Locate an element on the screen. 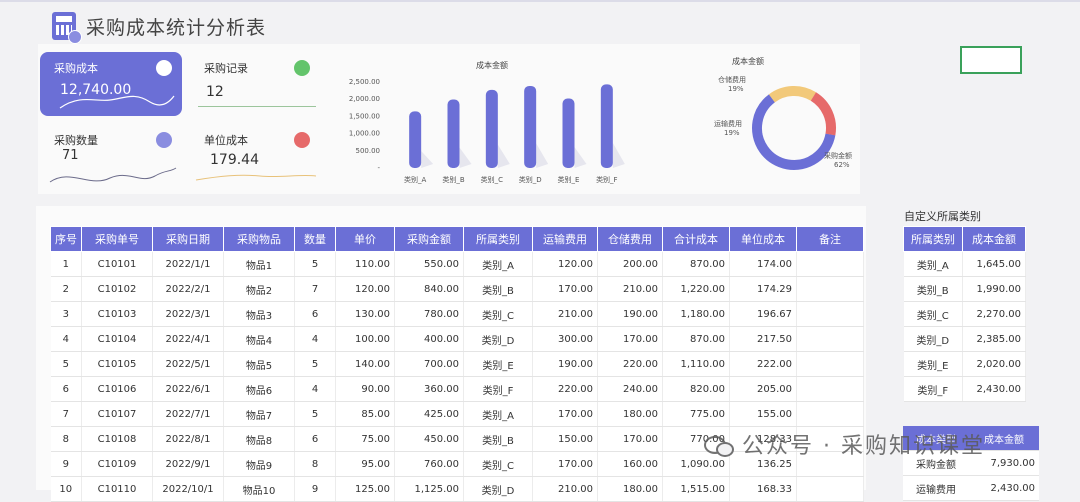 The image size is (1080, 502). table-cell: 168.33 is located at coordinates (763, 489).